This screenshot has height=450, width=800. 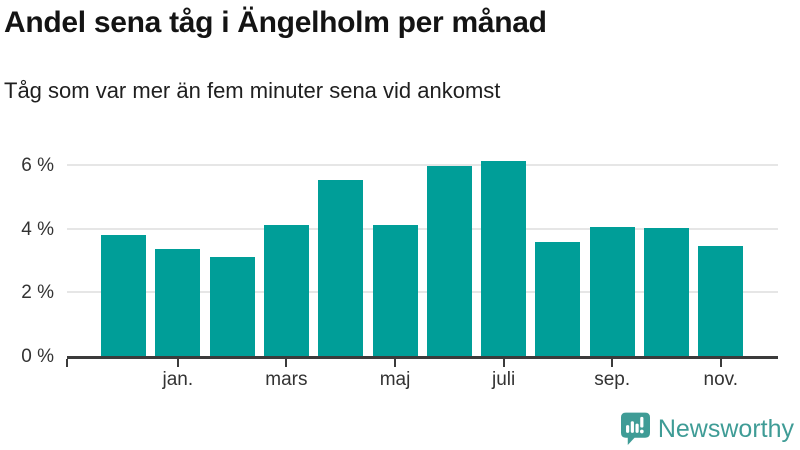 I want to click on brand-name: Newsworthy, so click(x=725, y=428).